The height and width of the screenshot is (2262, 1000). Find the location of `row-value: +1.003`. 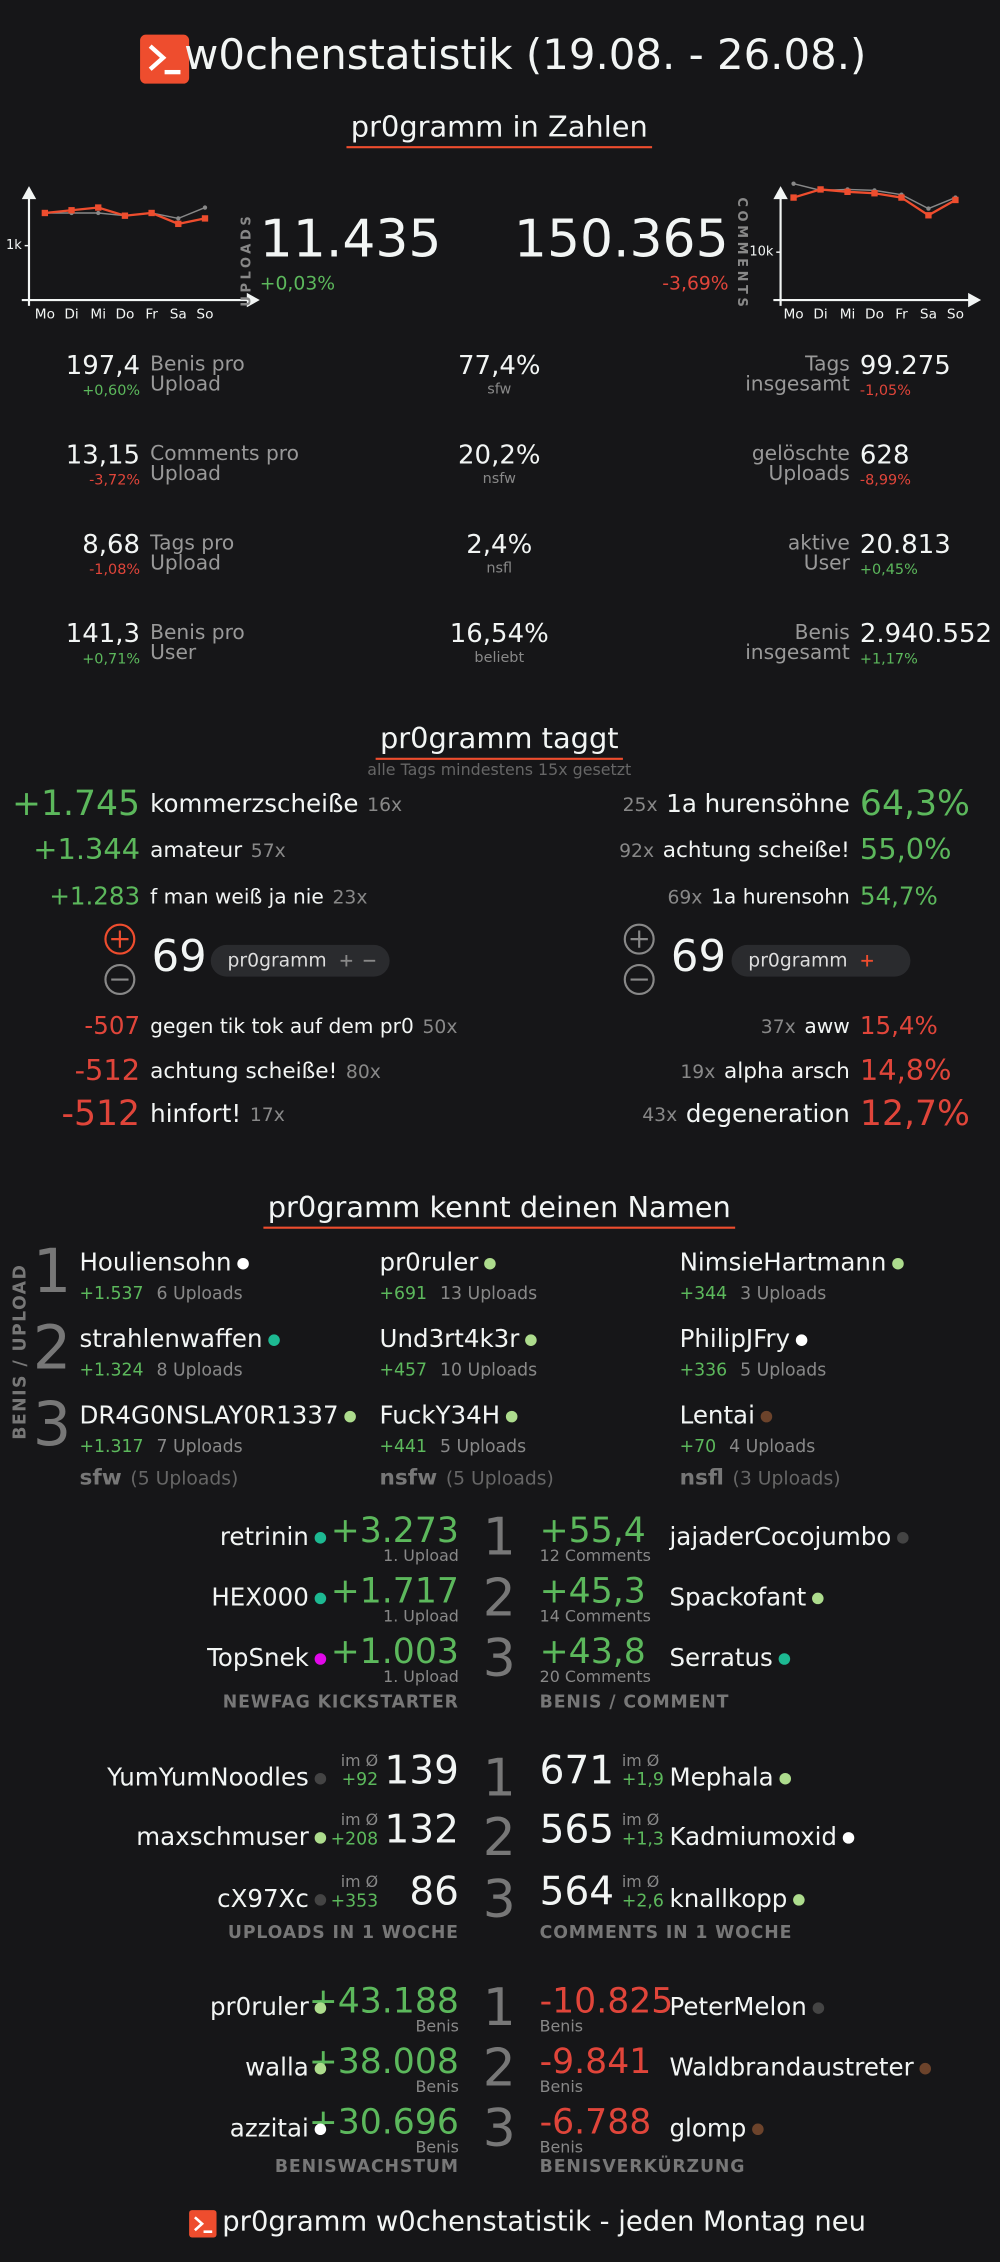

row-value: +1.003 is located at coordinates (395, 1652).